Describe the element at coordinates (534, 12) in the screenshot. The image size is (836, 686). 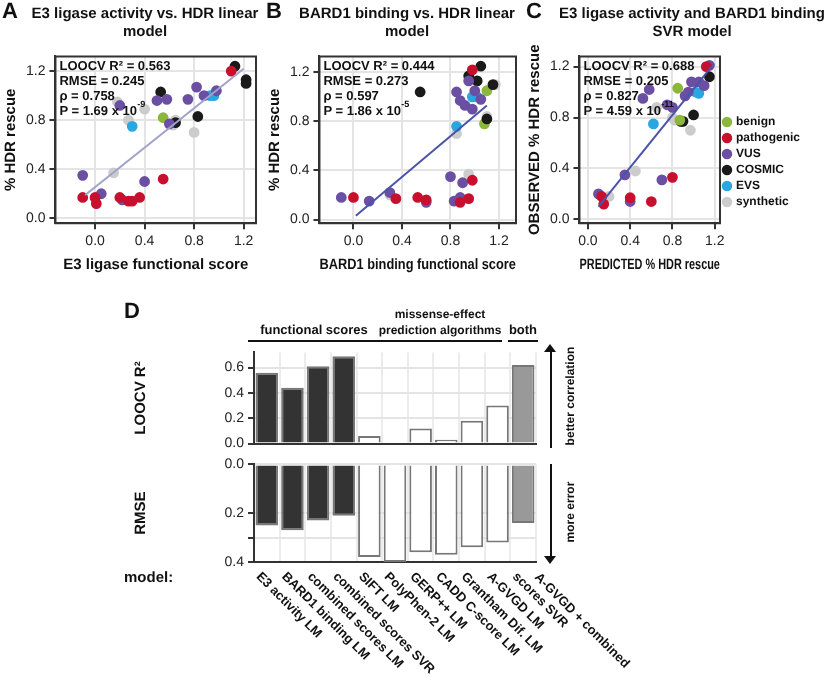
I see `text: C` at that location.